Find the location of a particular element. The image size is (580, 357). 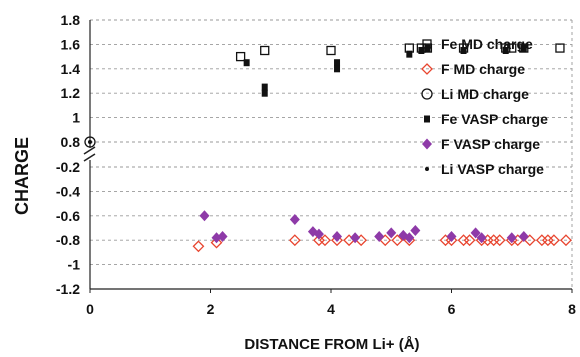

y-tick-label: -1 is located at coordinates (74, 265).